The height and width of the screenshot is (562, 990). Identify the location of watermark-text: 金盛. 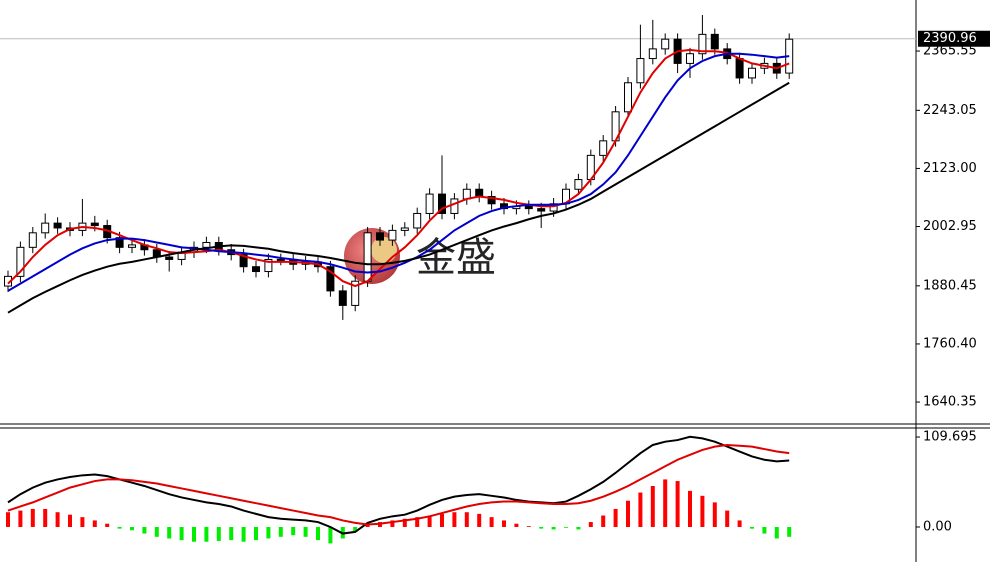
(456, 258).